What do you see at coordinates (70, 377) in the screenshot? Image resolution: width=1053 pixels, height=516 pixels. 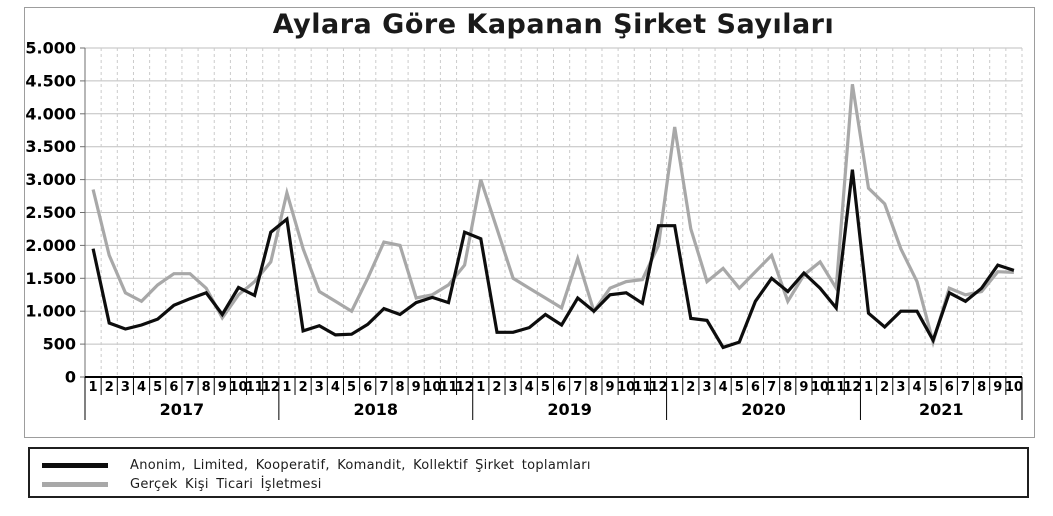 I see `y-axis-tick-label: 0` at bounding box center [70, 377].